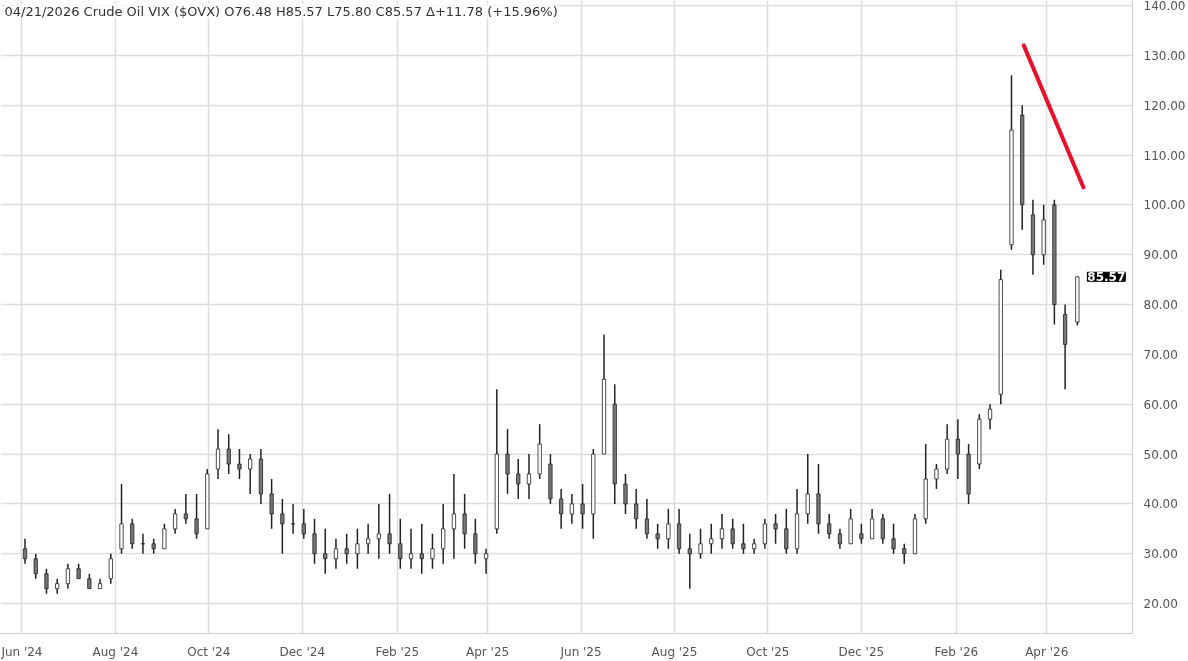 The height and width of the screenshot is (661, 1188). I want to click on y-tick-label: 60.00, so click(1160, 404).